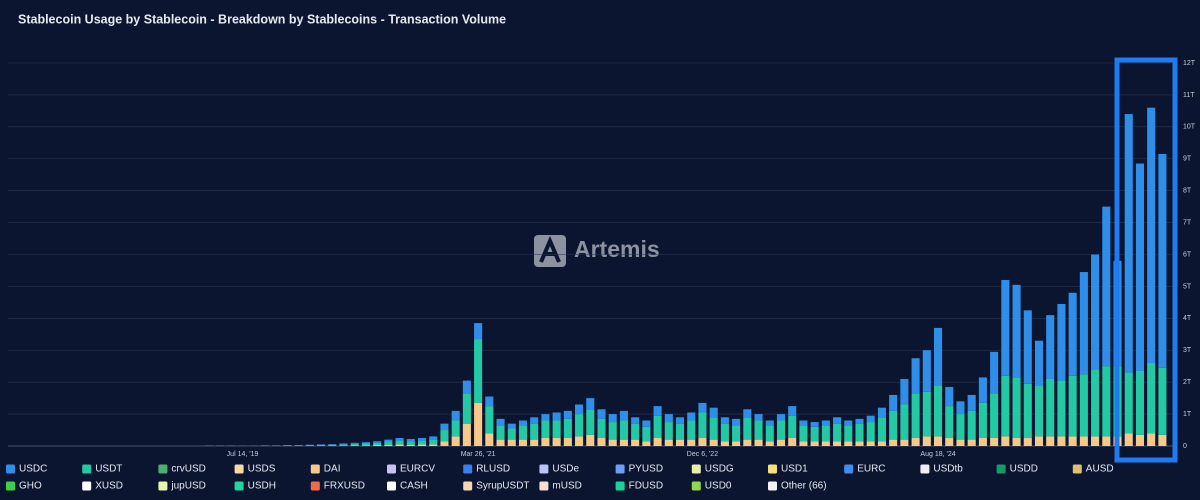  I want to click on highlight-box, so click(1146, 260).